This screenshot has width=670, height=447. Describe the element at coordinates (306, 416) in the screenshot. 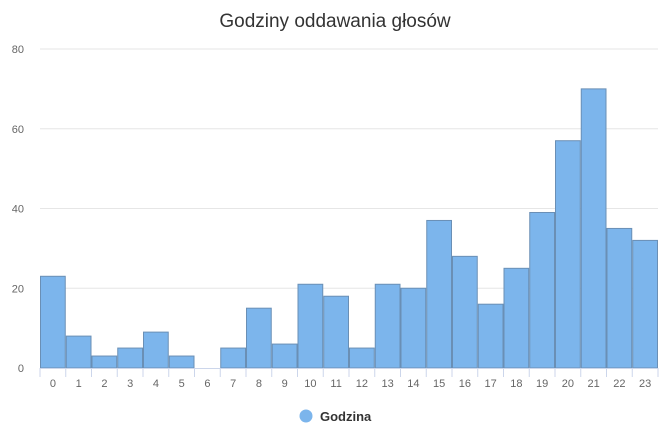

I see `legend-swatch` at that location.